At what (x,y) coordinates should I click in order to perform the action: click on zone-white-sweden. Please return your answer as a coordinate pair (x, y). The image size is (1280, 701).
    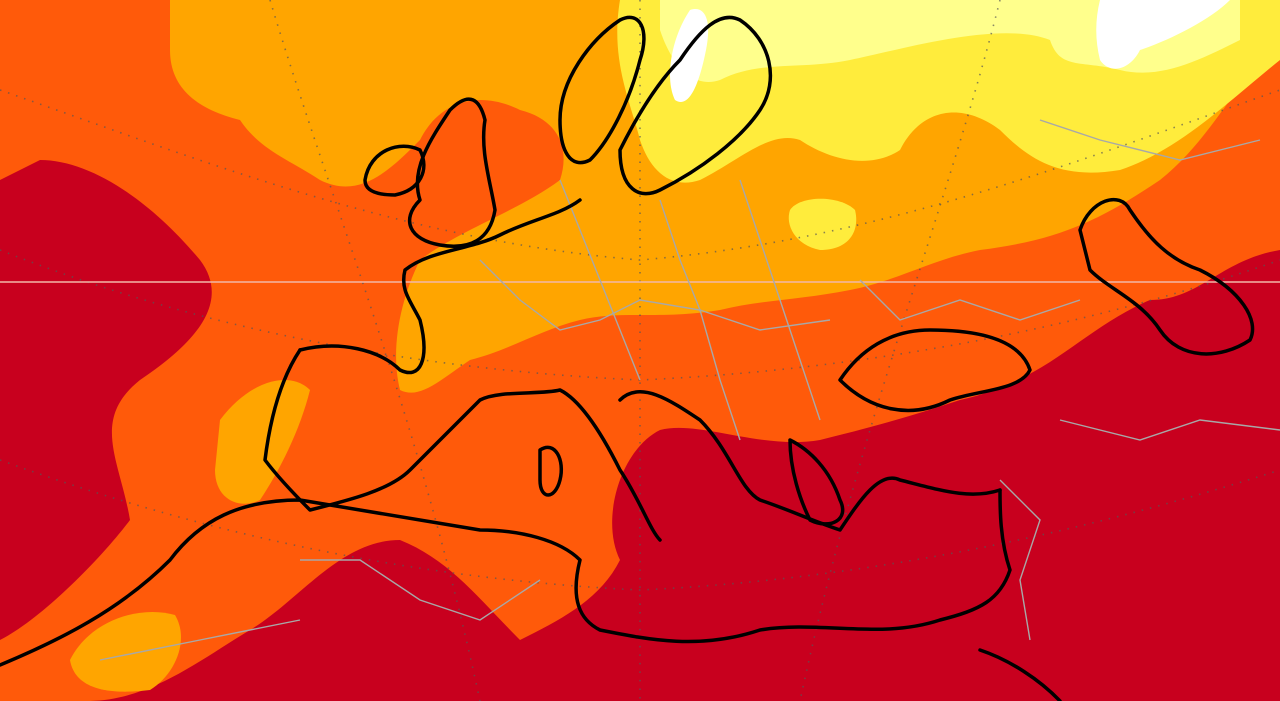
    Looking at the image, I should click on (689, 55).